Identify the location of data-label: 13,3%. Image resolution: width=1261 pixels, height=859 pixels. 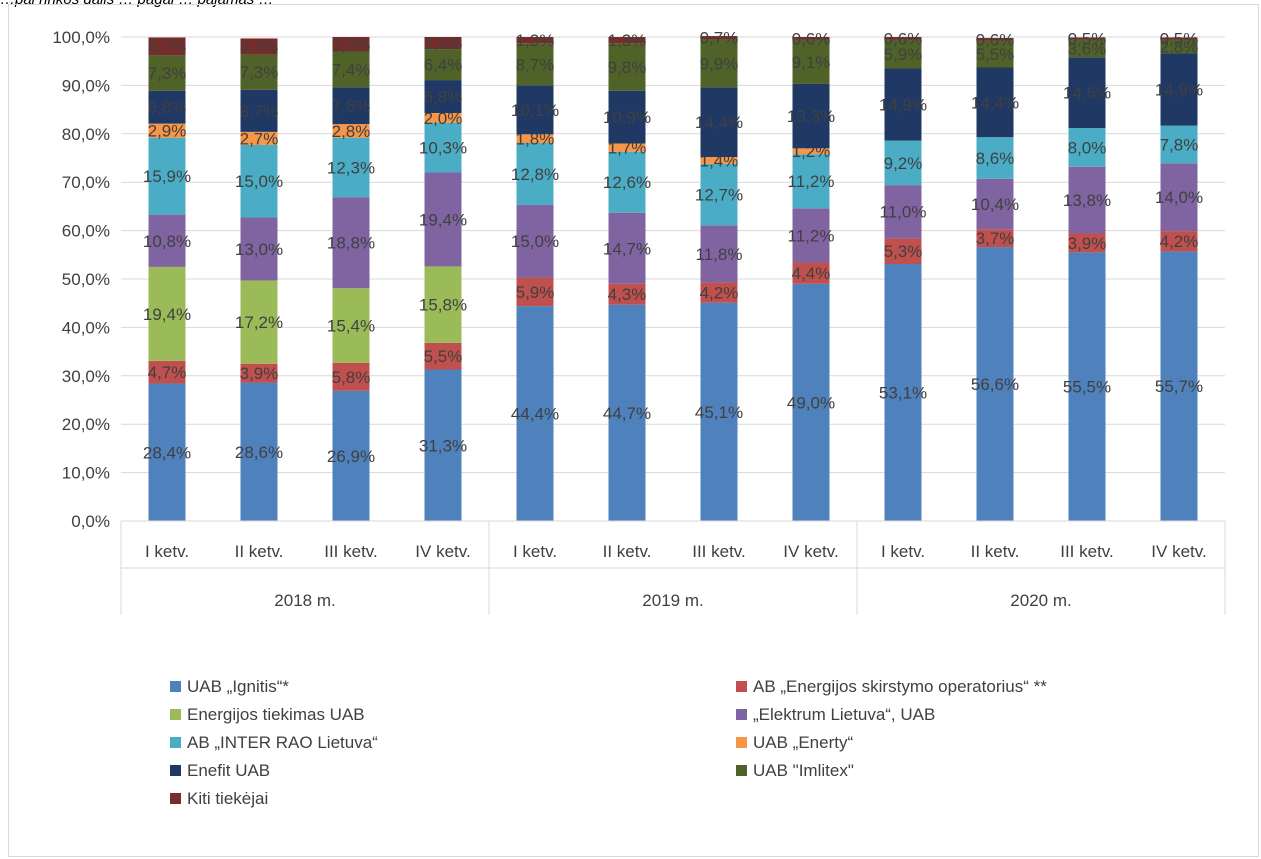
(811, 116).